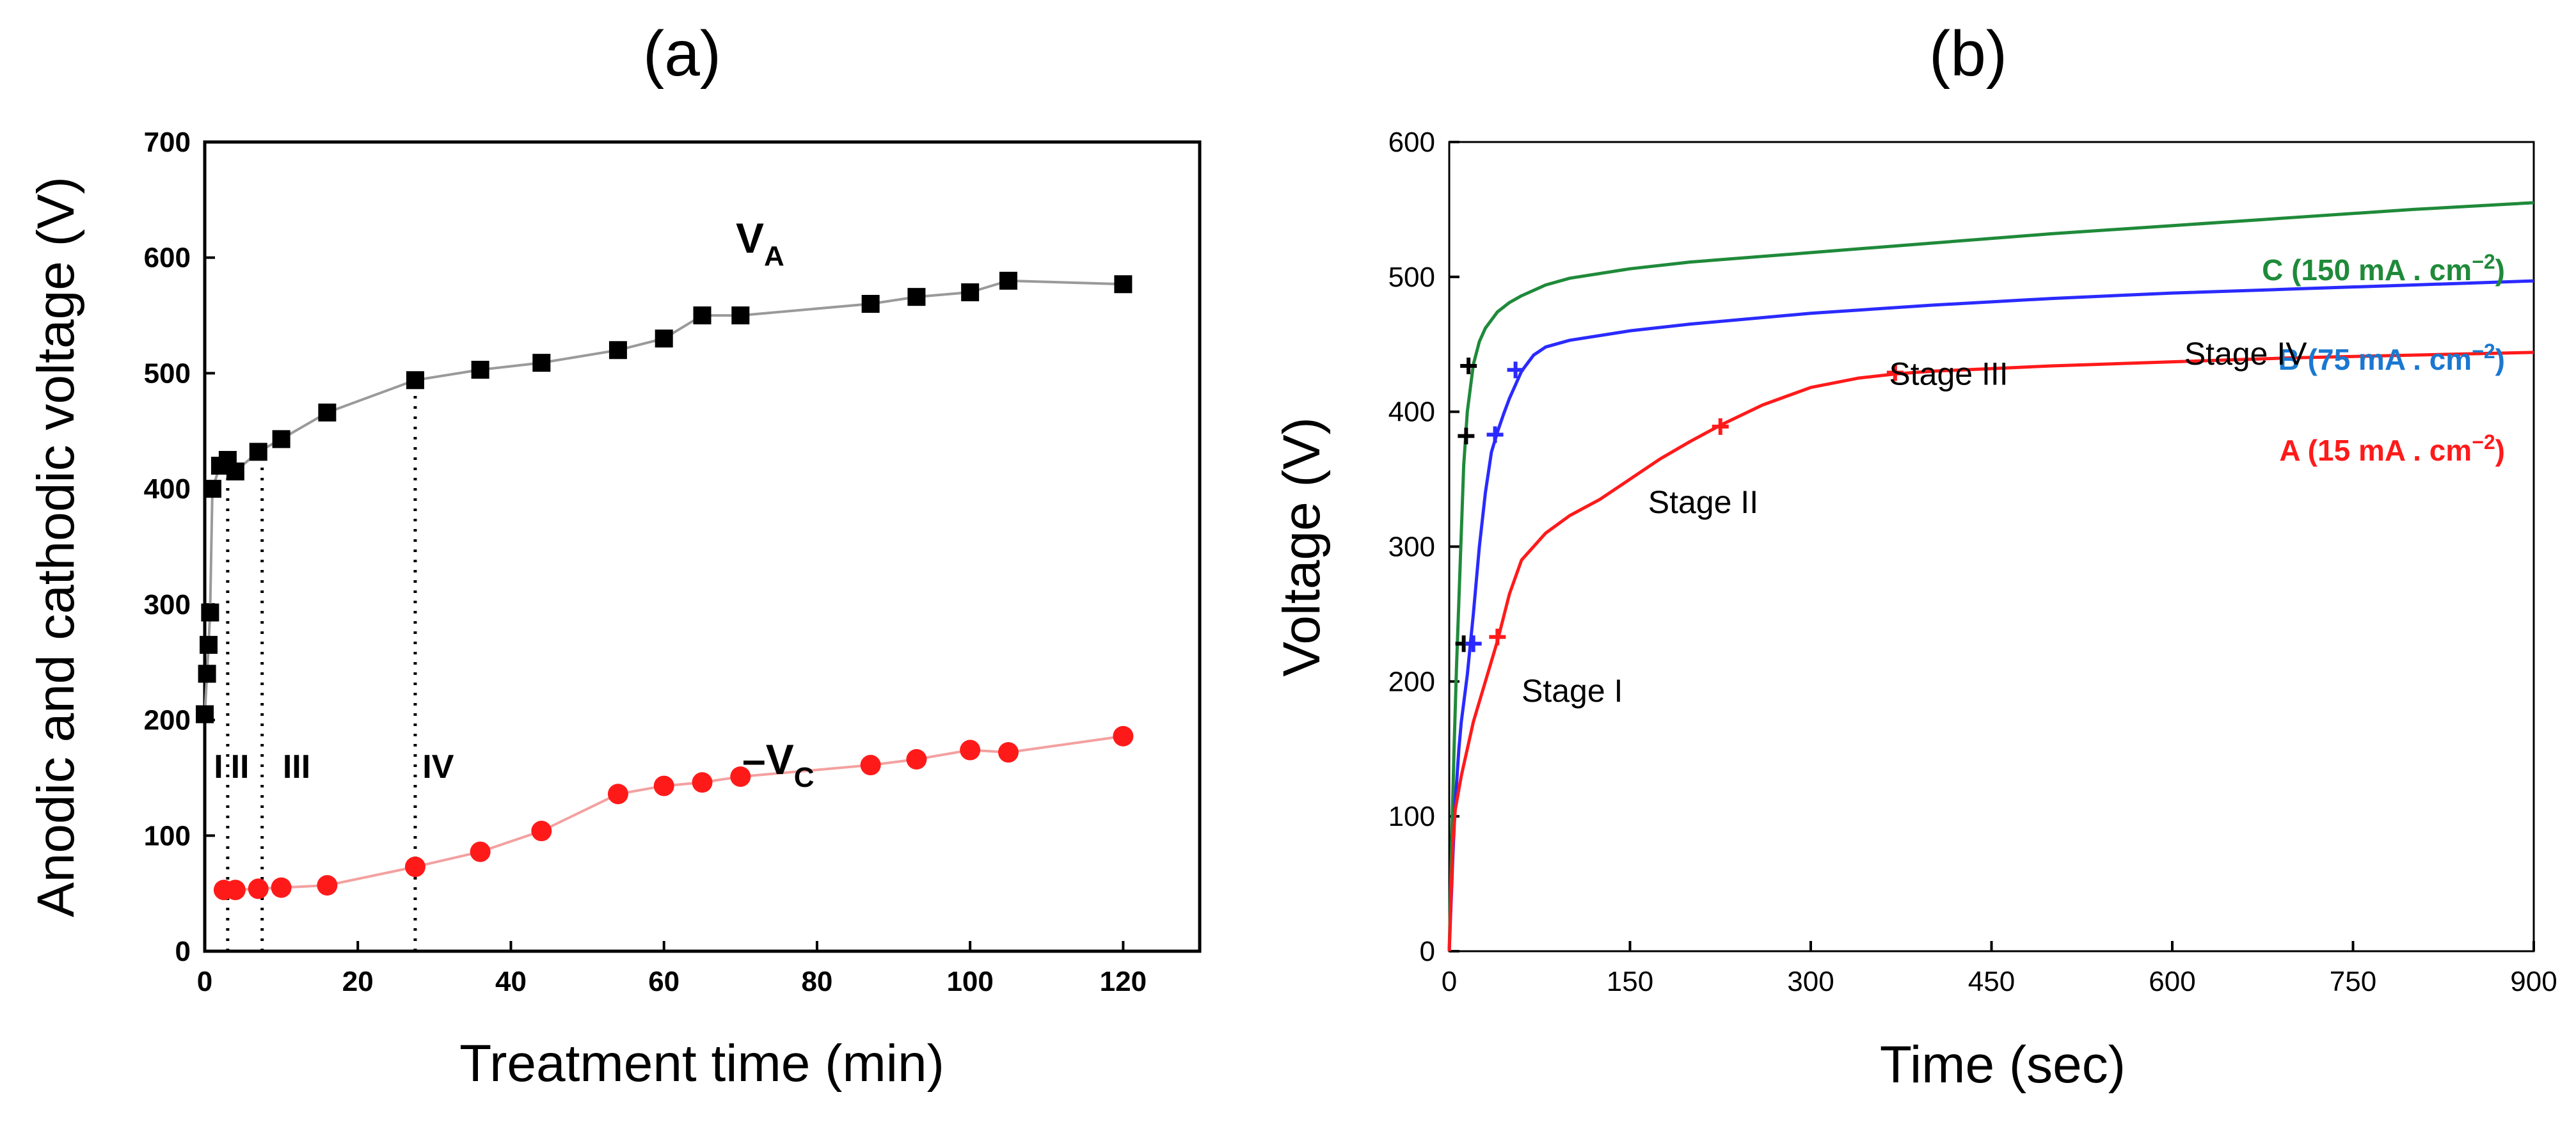 This screenshot has height=1138, width=2576. Describe the element at coordinates (1992, 981) in the screenshot. I see `x-tick-label: 450` at that location.